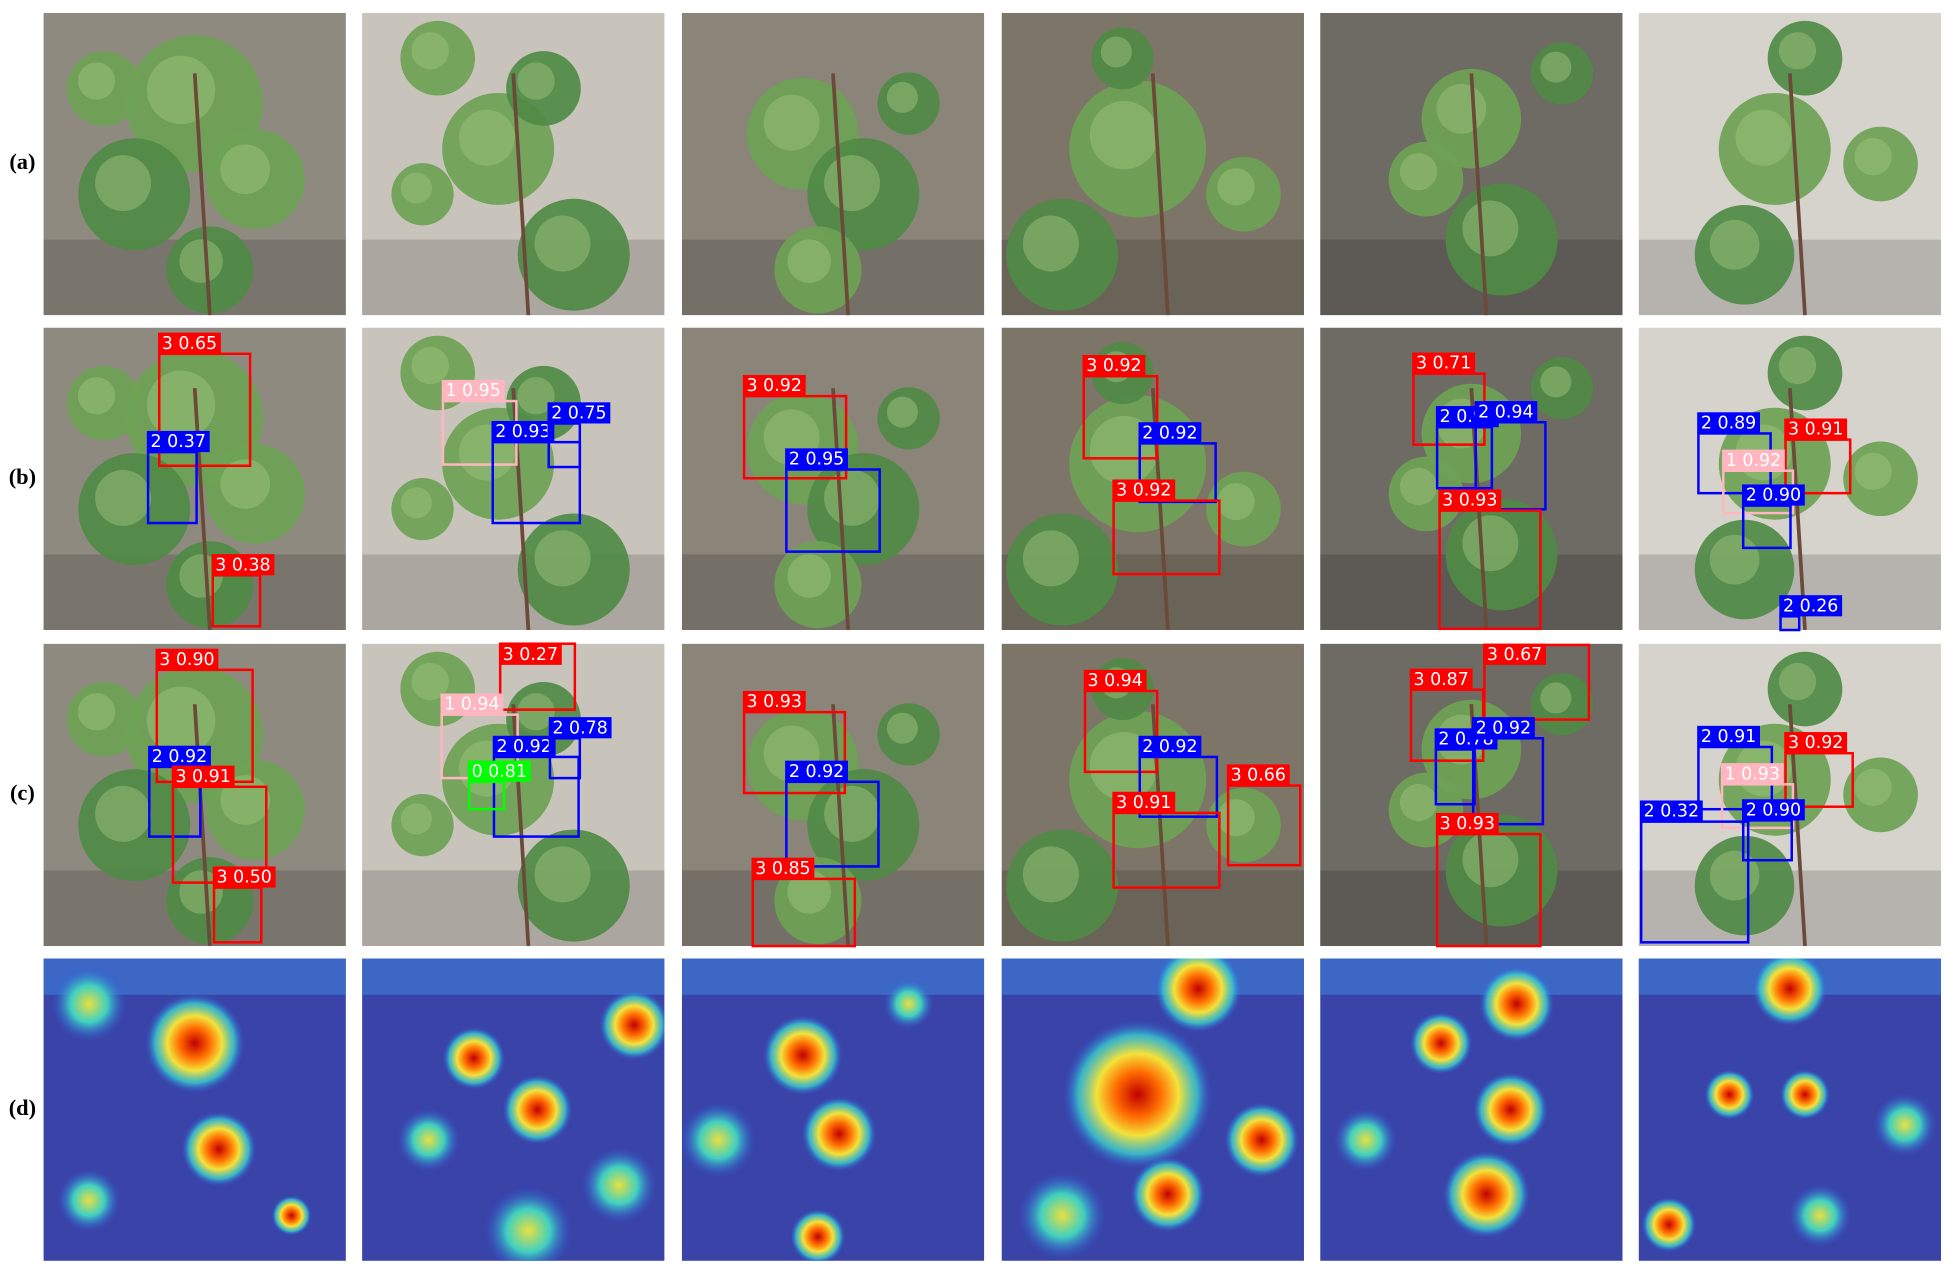 The height and width of the screenshot is (1270, 1951). I want to click on heat-band, so click(1471, 976).